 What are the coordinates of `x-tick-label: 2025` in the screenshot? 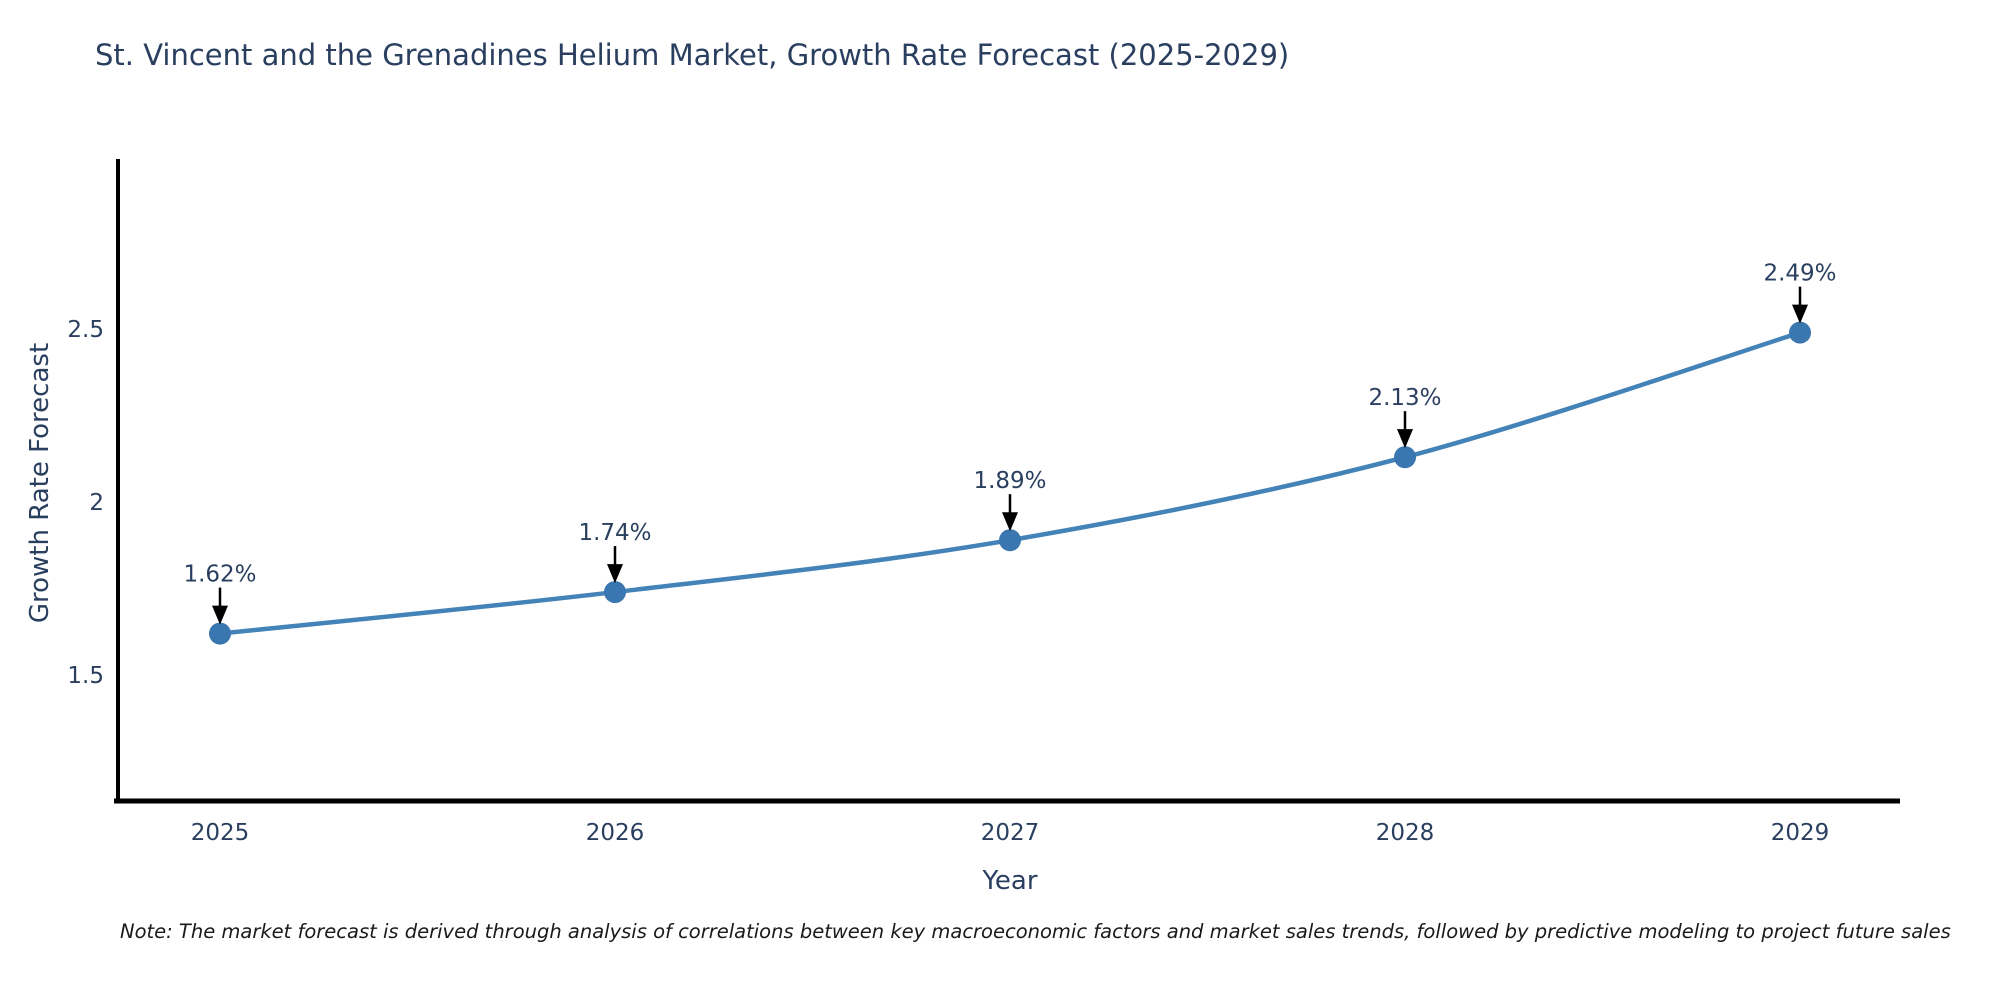 It's located at (220, 833).